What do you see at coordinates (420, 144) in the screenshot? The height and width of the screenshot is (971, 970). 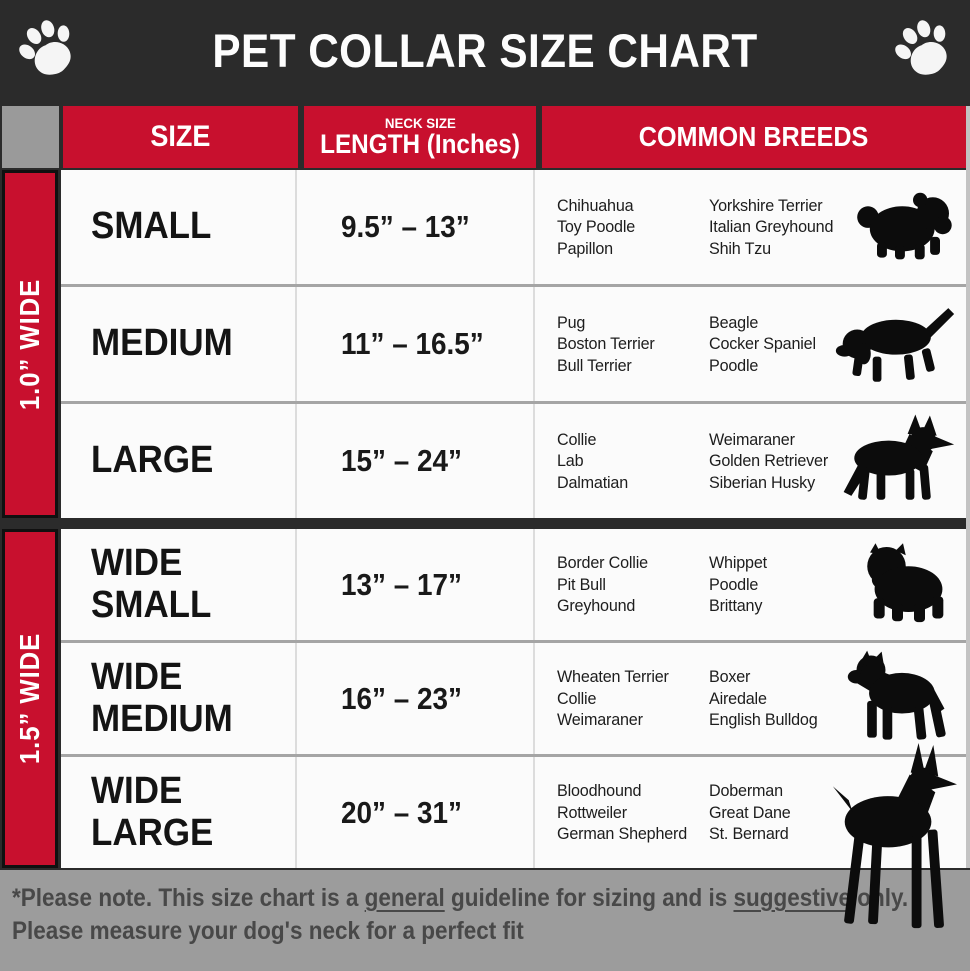 I see `length-label: LENGTH (Inches)` at bounding box center [420, 144].